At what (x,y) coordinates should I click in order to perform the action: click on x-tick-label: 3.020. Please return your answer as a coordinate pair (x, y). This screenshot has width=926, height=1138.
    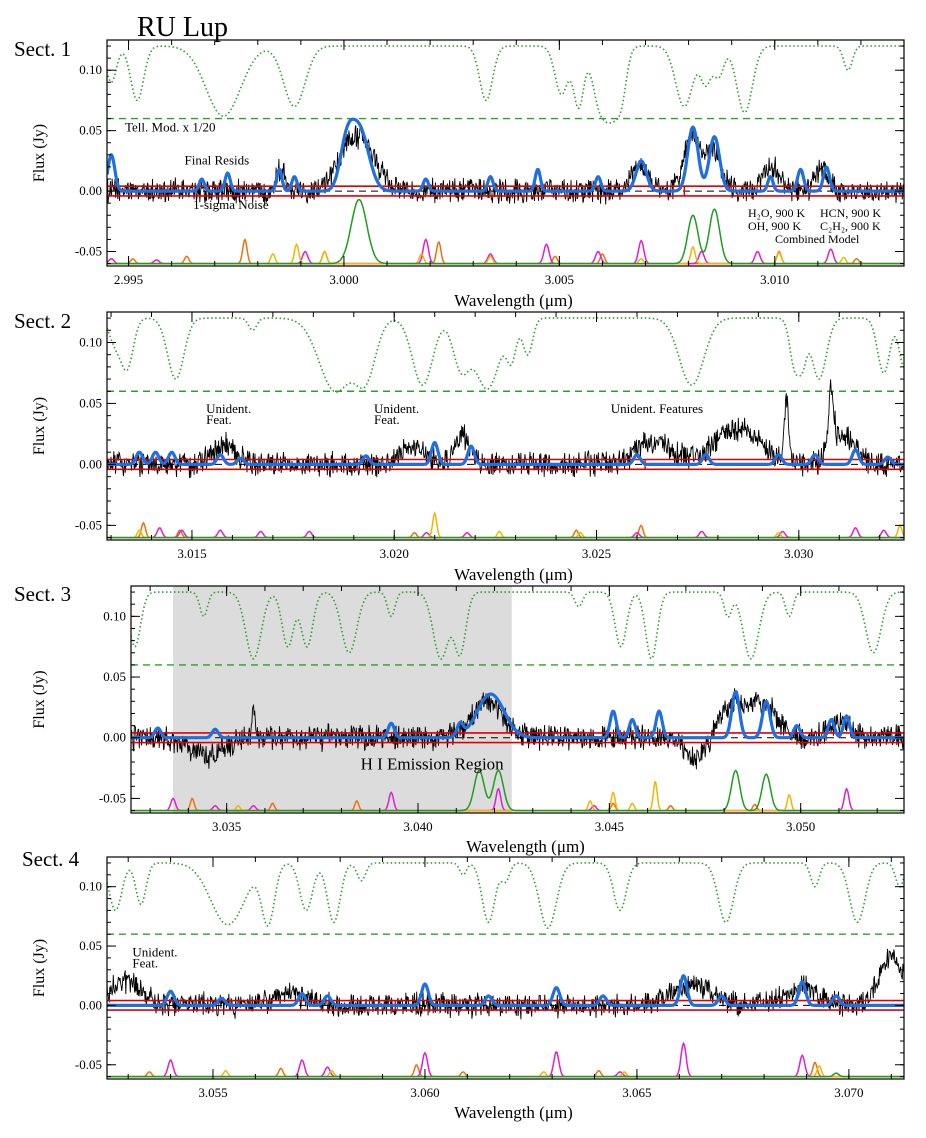
    Looking at the image, I should click on (394, 553).